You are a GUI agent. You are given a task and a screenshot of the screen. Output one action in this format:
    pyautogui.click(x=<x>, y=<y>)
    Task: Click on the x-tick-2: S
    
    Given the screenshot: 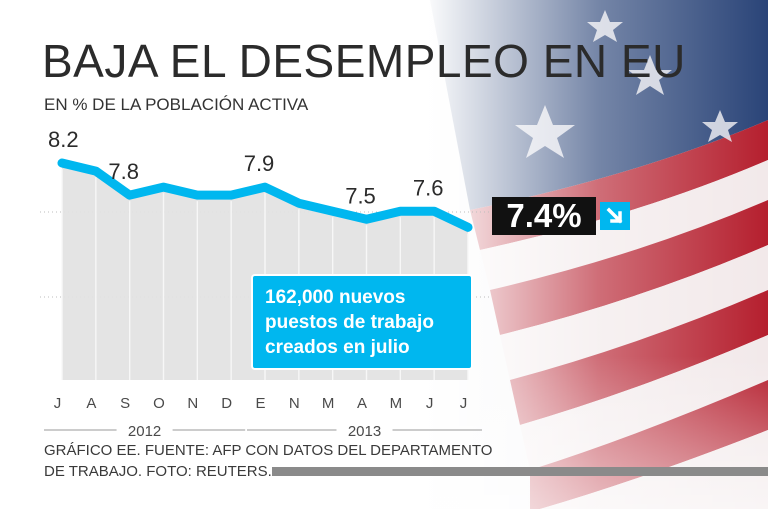 What is the action you would take?
    pyautogui.click(x=125, y=403)
    